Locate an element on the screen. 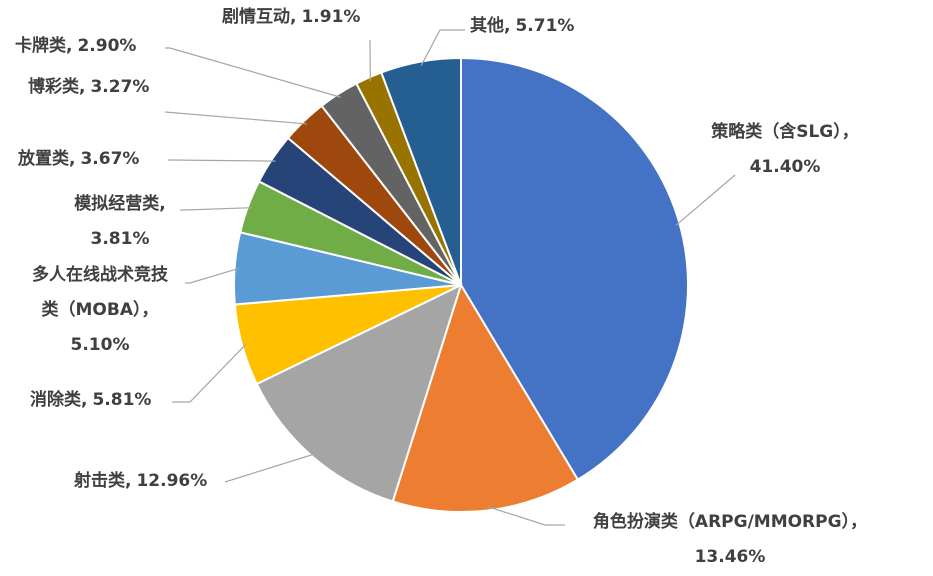 The image size is (933, 576). value-label: 13.46% is located at coordinates (730, 557).